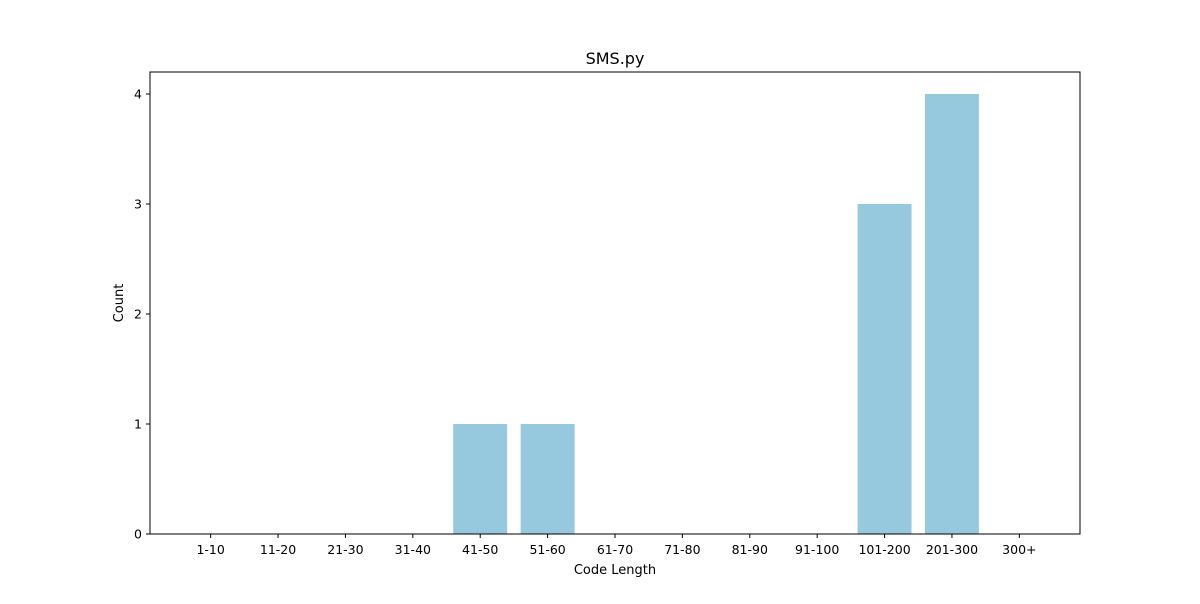 This screenshot has height=604, width=1200. What do you see at coordinates (119, 303) in the screenshot?
I see `y-axis-label: Count` at bounding box center [119, 303].